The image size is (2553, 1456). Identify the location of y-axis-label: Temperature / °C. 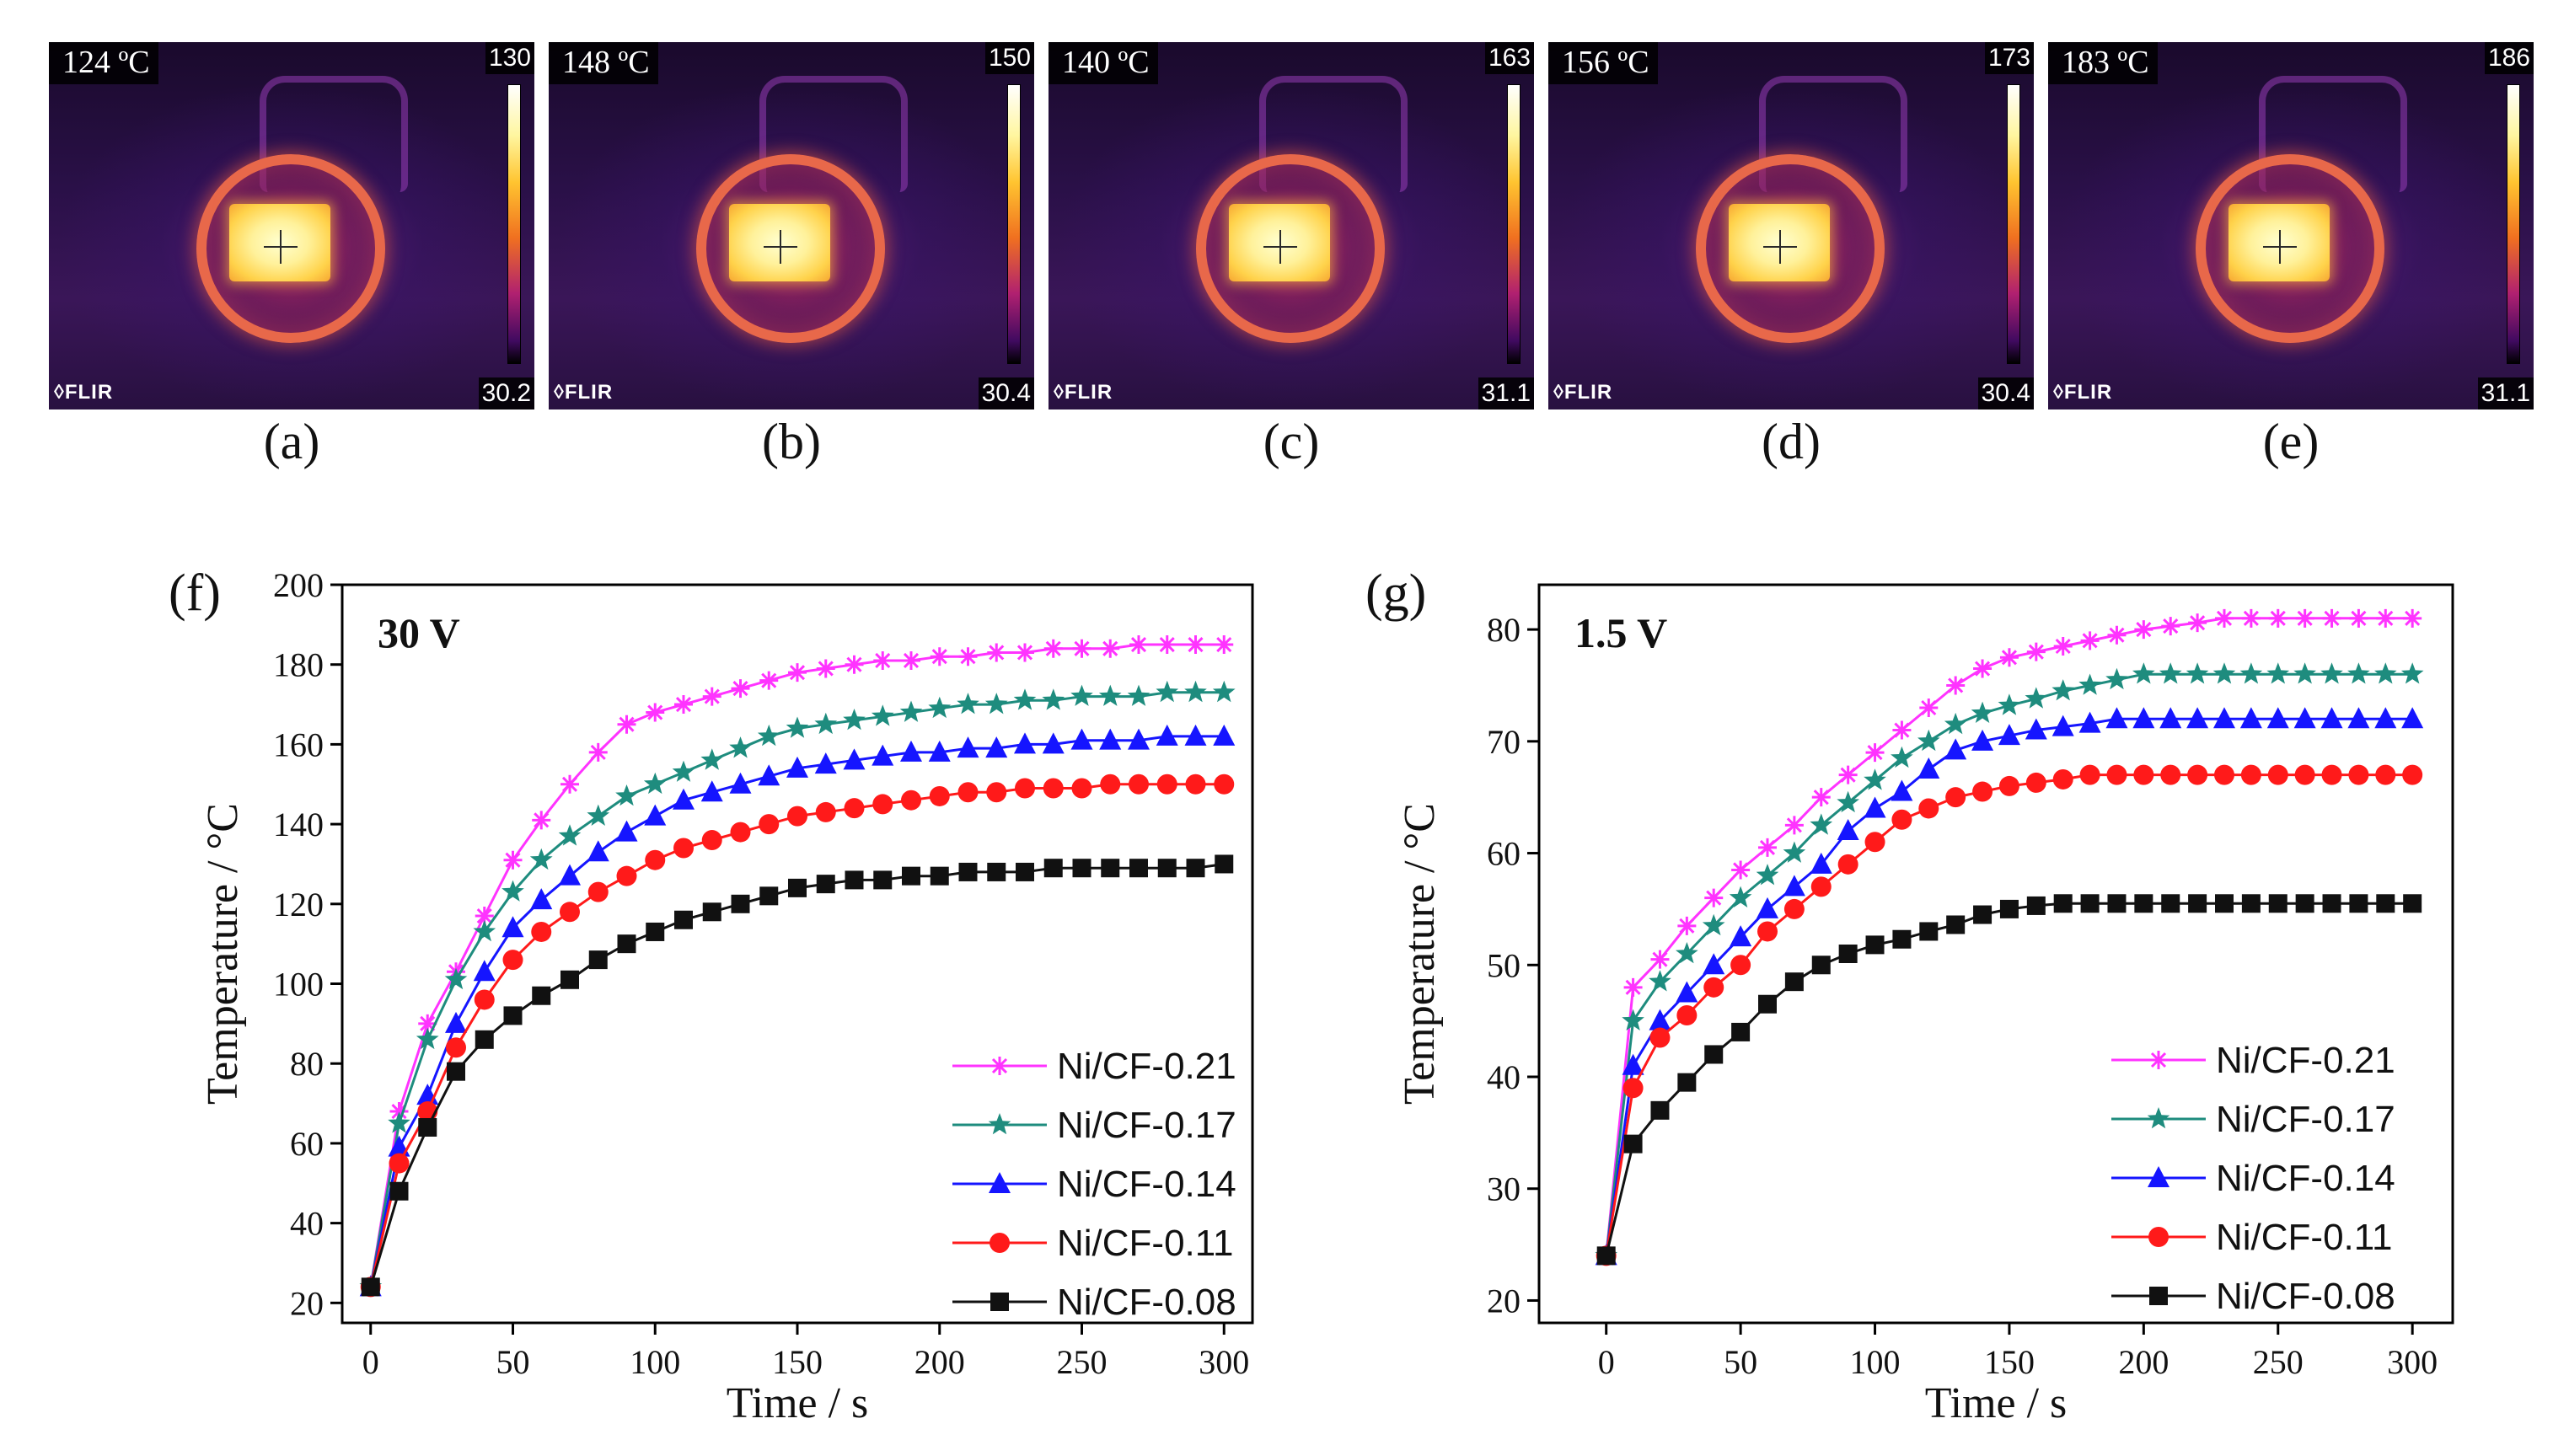
(223, 954).